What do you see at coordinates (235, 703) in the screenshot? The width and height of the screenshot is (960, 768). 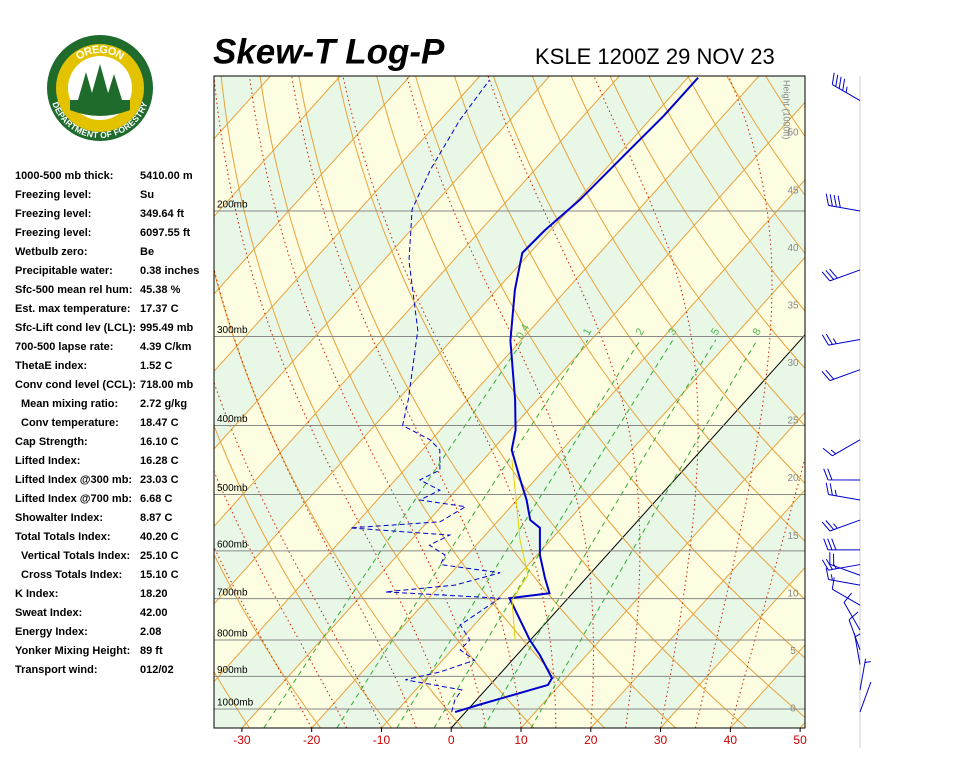 I see `pressure-label: 1000mb` at bounding box center [235, 703].